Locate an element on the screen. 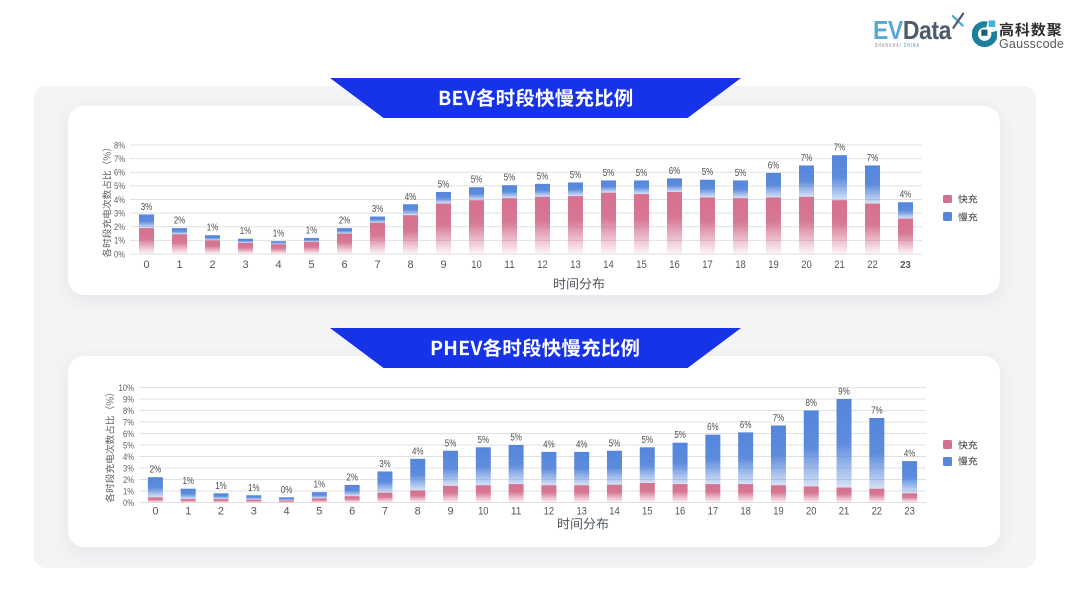  y-tick-label: 0% is located at coordinates (128, 503).